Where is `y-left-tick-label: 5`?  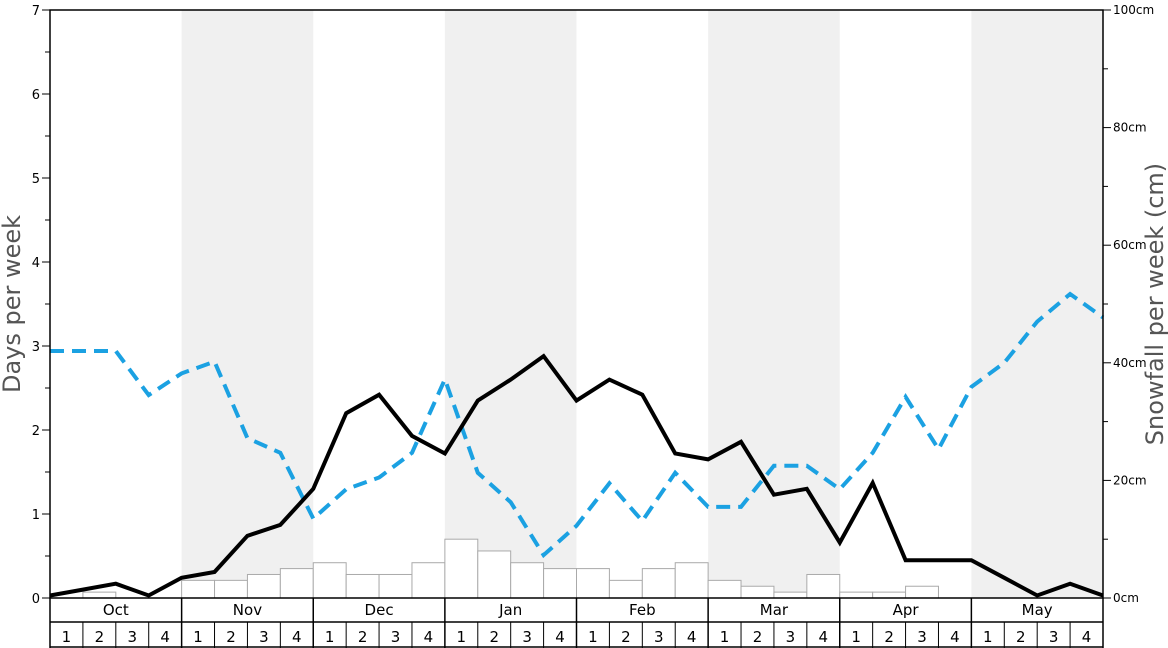 y-left-tick-label: 5 is located at coordinates (36, 179).